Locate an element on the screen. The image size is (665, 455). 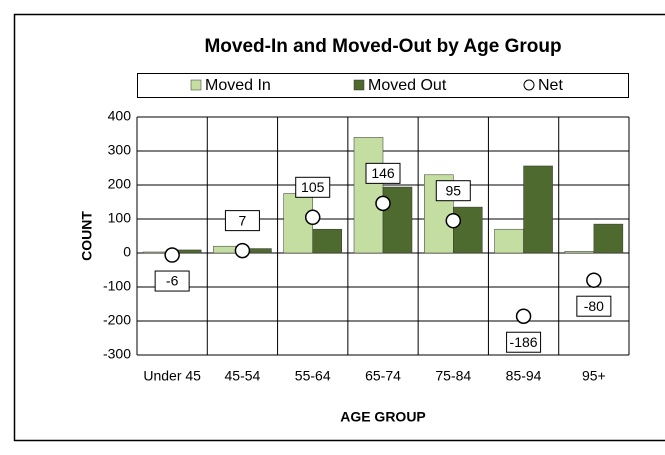
y-tick-label: -300 is located at coordinates (117, 354).